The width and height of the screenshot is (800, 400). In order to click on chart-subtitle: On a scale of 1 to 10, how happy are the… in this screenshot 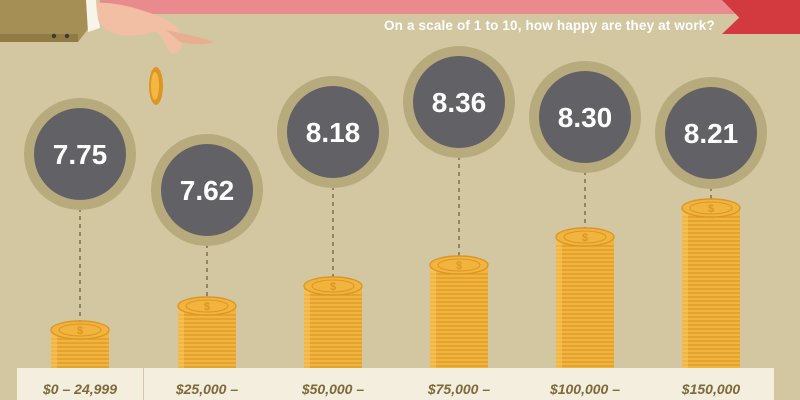, I will do `click(549, 25)`.